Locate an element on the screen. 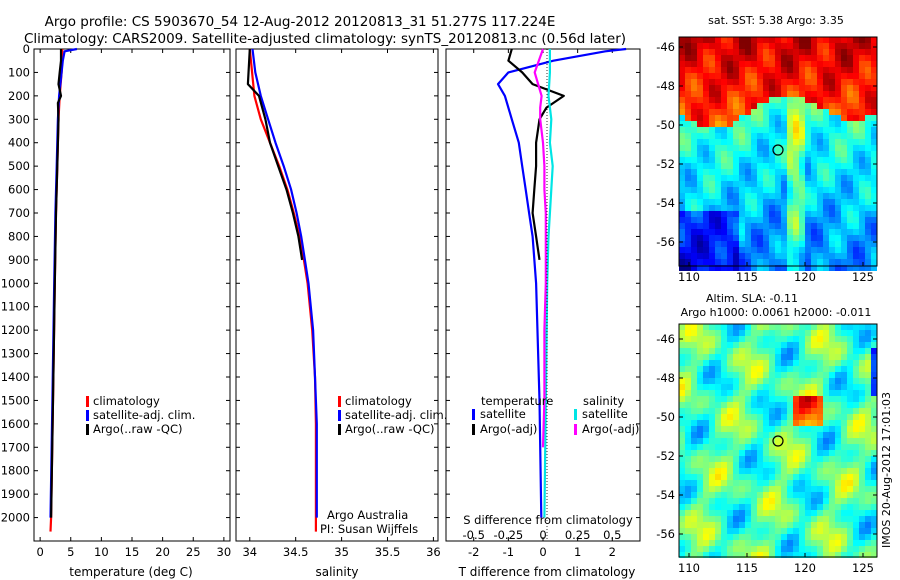 This screenshot has height=580, width=900. y-tick-label: 1800 is located at coordinates (15, 471).